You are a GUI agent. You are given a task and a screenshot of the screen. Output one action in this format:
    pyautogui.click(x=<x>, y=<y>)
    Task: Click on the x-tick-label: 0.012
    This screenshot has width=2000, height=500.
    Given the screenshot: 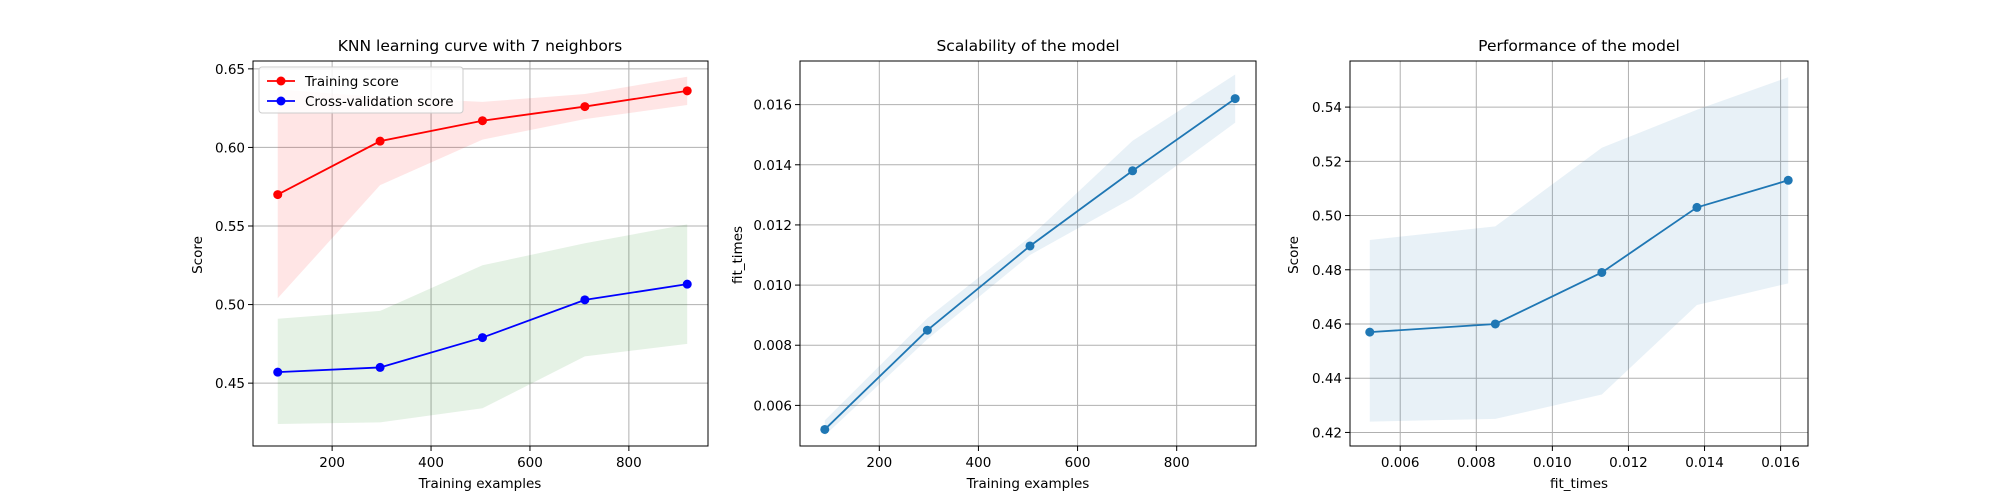 What is the action you would take?
    pyautogui.click(x=1628, y=463)
    